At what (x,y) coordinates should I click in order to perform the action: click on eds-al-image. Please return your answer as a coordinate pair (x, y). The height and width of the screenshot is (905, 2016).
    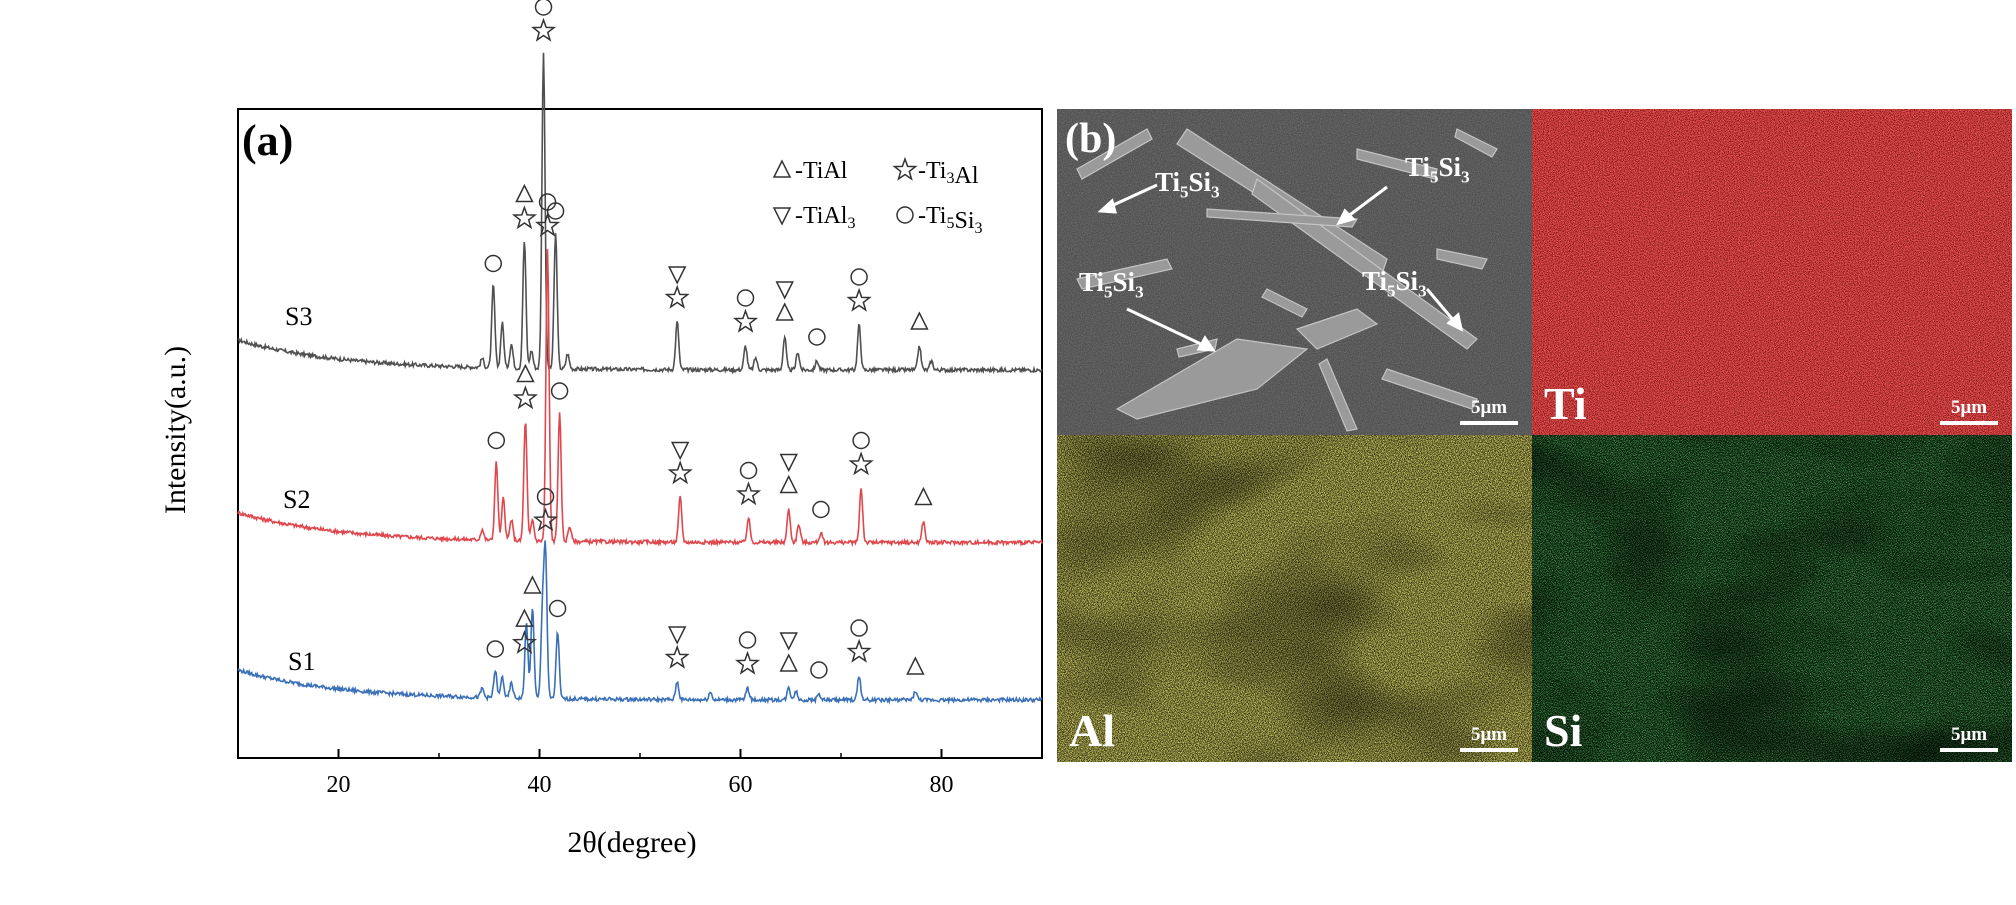
    Looking at the image, I should click on (1294, 598).